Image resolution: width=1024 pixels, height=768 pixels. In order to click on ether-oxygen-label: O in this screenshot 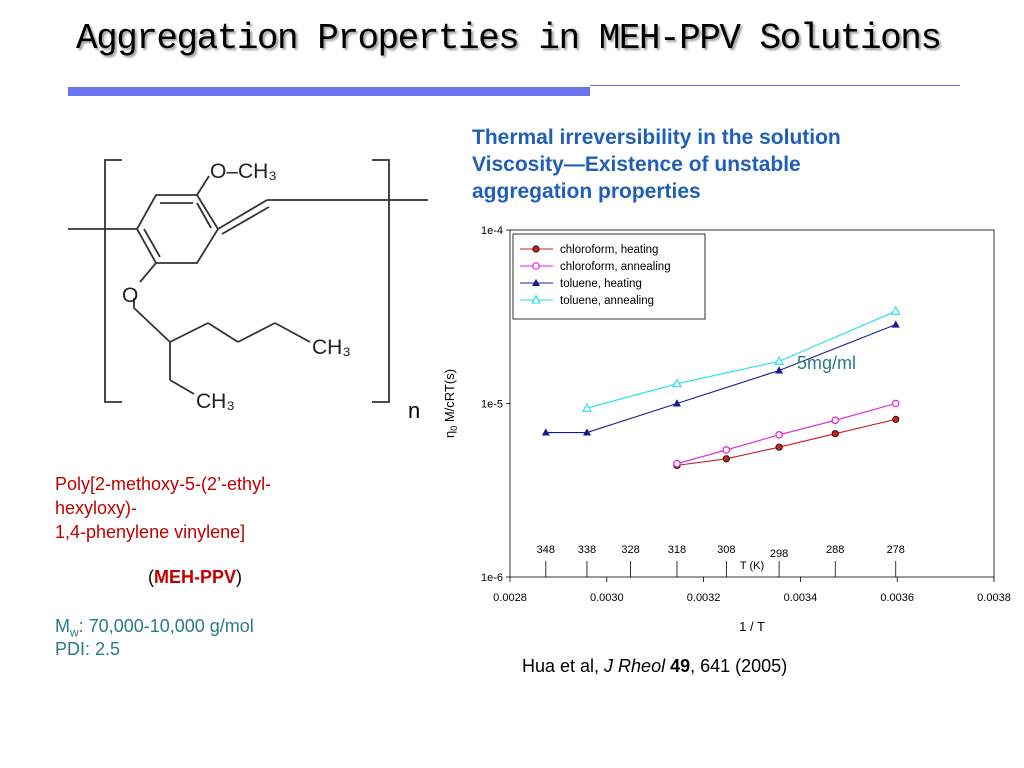, I will do `click(130, 295)`.